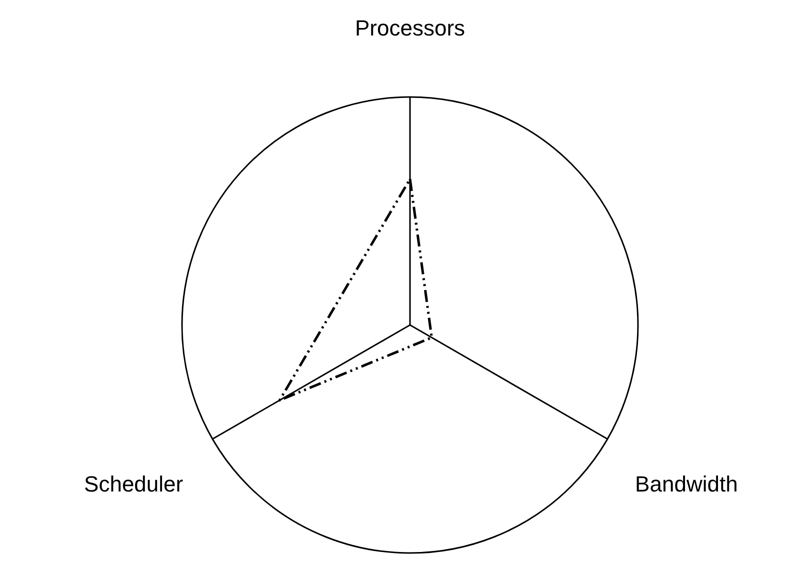 Image resolution: width=809 pixels, height=572 pixels. Describe the element at coordinates (410, 28) in the screenshot. I see `spoke-label: Processors` at that location.